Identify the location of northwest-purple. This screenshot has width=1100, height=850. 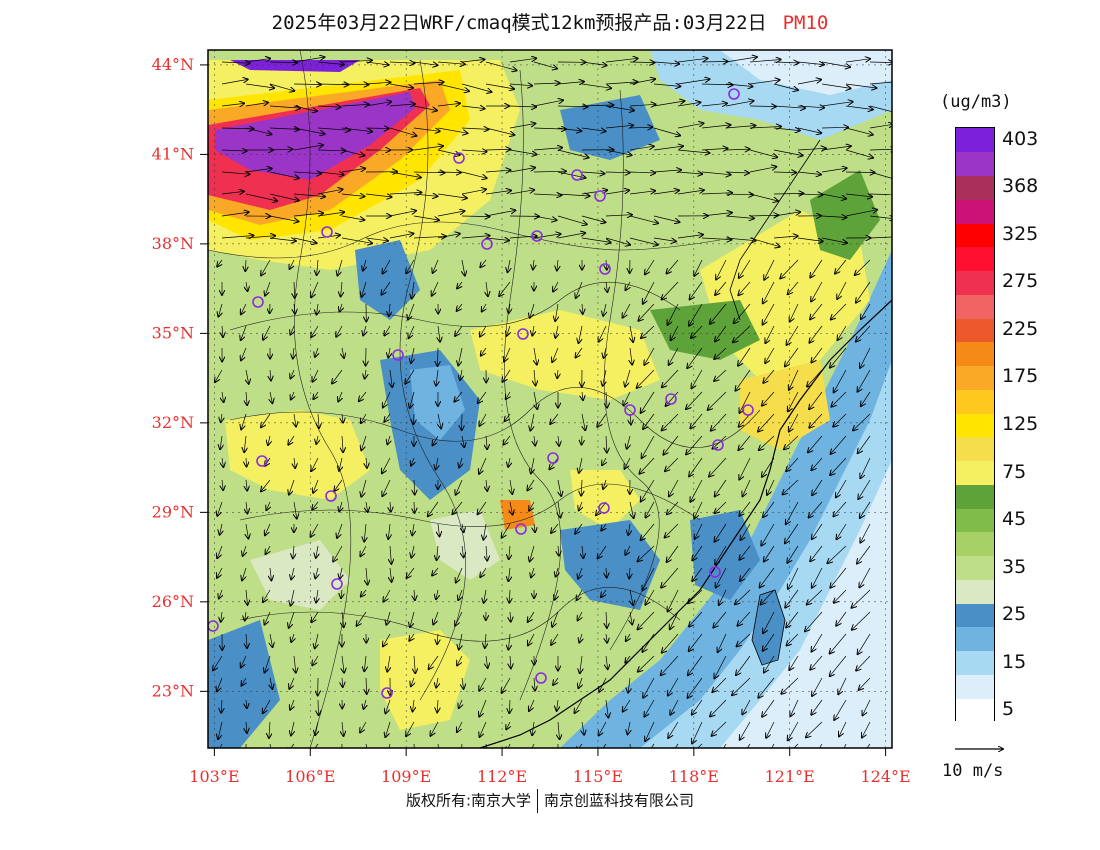
(315, 136).